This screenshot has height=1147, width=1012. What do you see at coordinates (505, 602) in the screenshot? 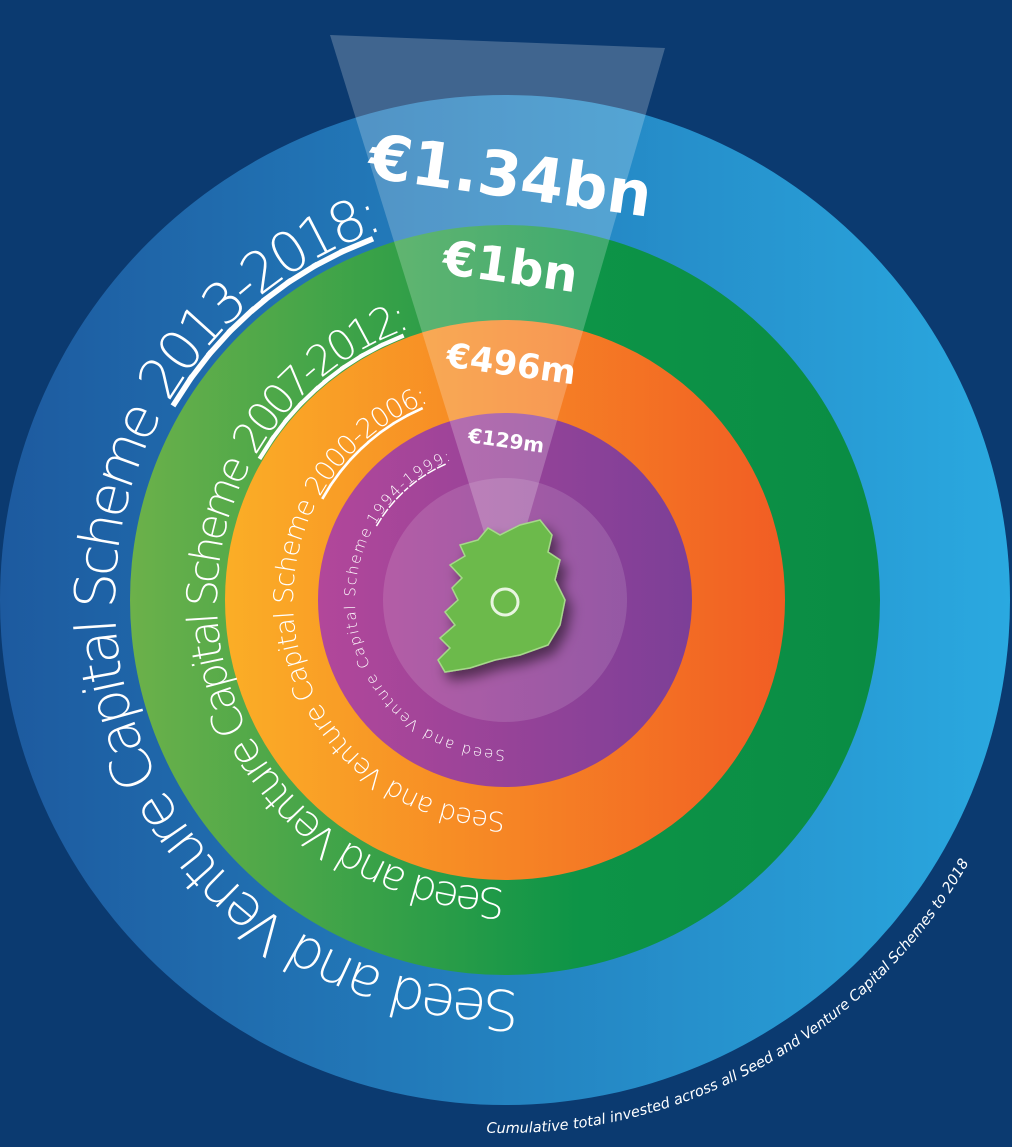
I see `center-marker` at bounding box center [505, 602].